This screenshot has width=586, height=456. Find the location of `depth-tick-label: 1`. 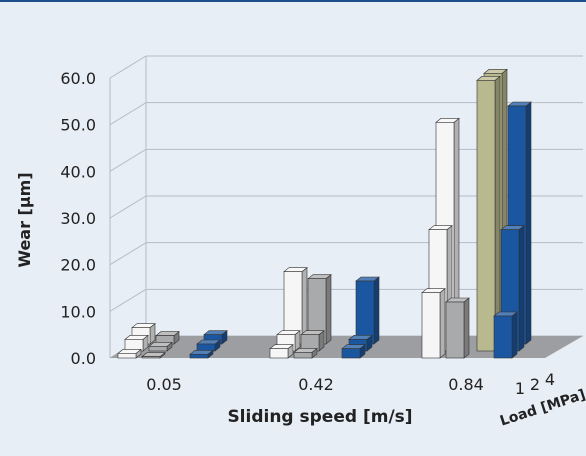

depth-tick-label: 1 is located at coordinates (520, 388).